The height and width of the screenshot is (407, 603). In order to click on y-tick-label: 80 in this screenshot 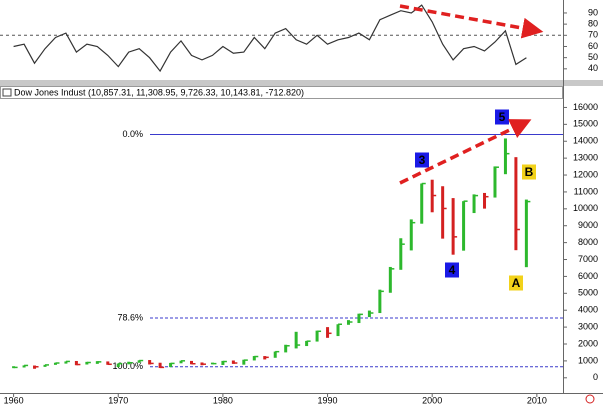, I will do `click(593, 24)`.